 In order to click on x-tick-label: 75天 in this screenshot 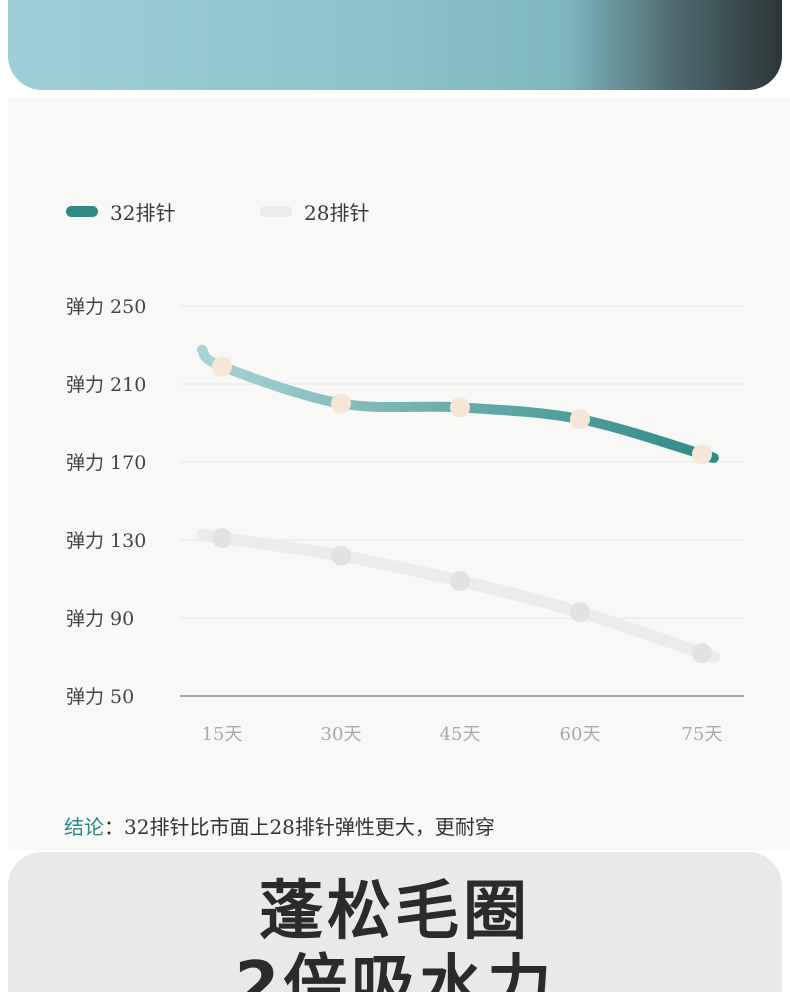, I will do `click(702, 734)`.